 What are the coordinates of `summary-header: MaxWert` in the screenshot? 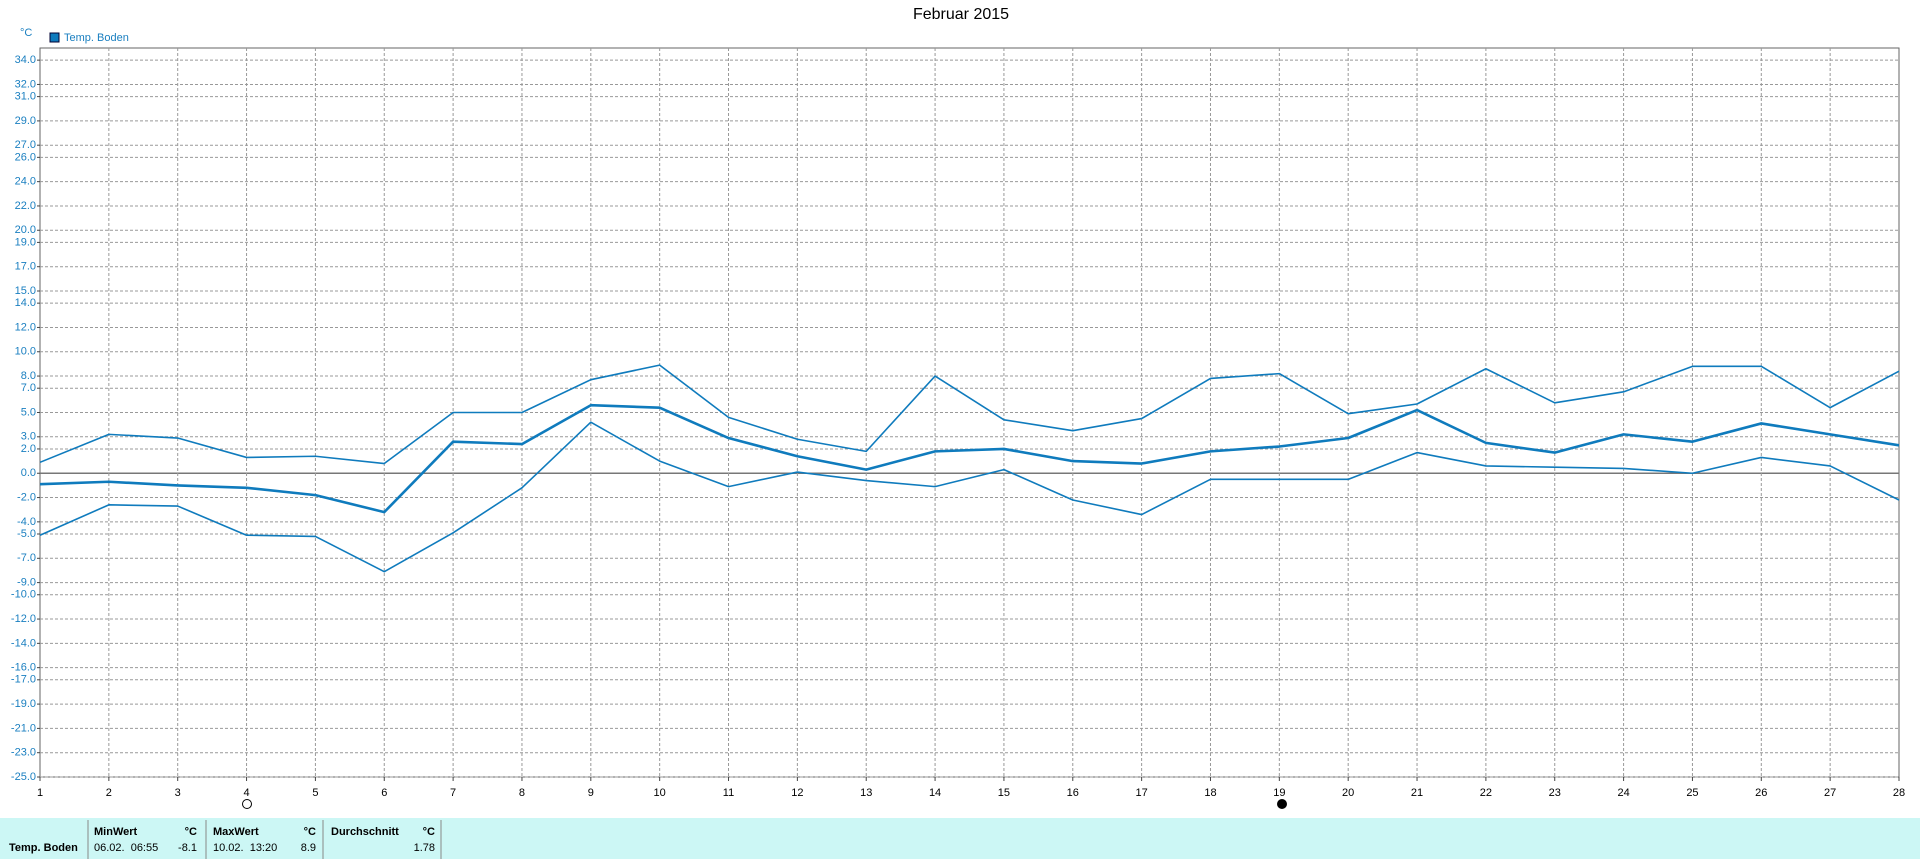 It's located at (236, 832).